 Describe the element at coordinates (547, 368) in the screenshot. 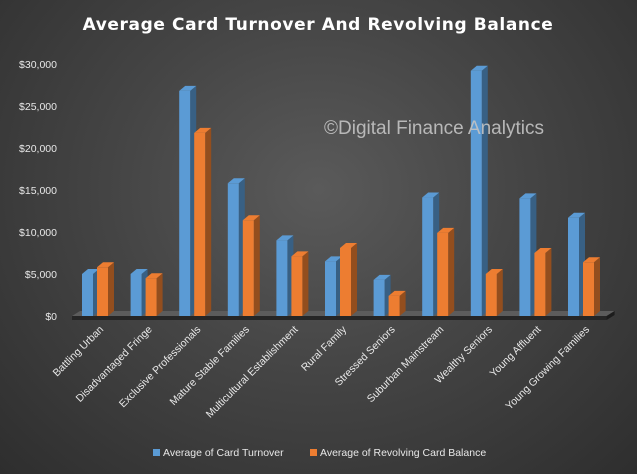

I see `x-tick-label: Young Growing Families` at that location.